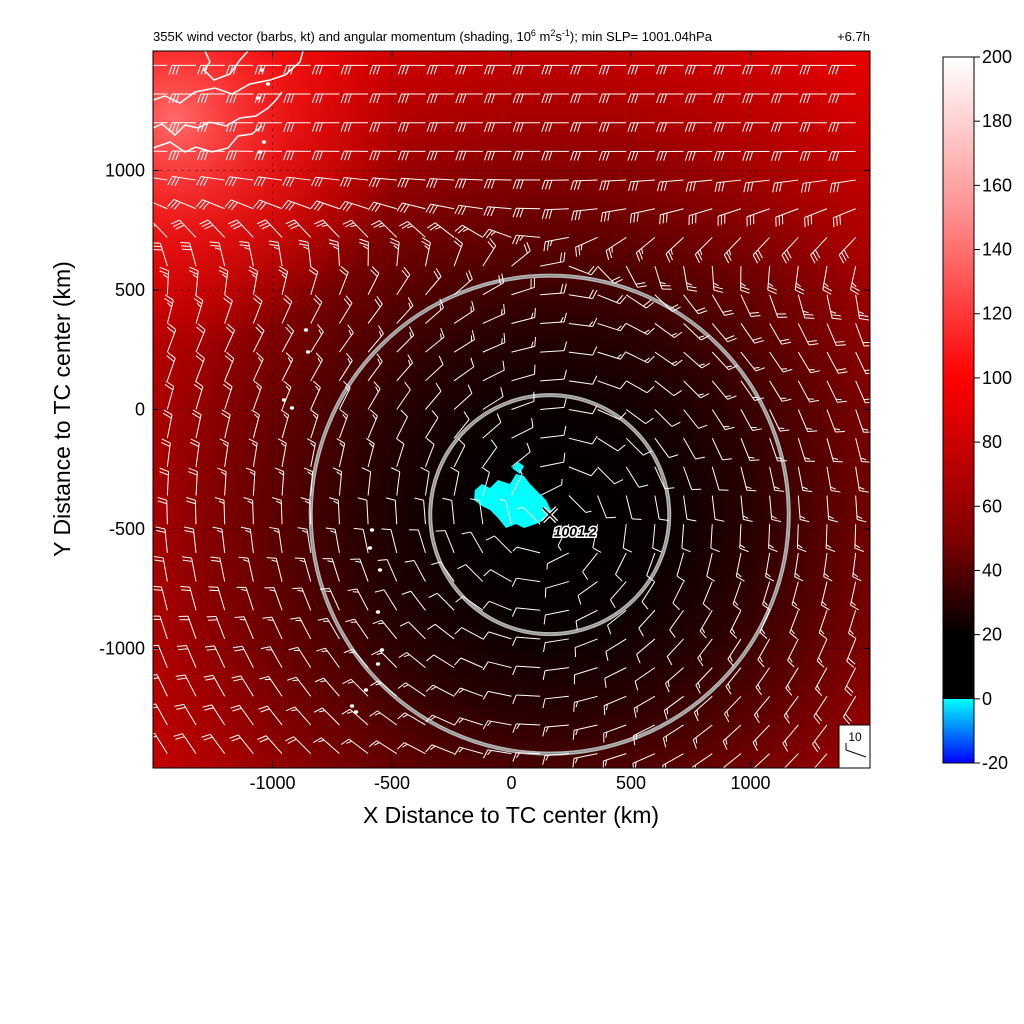 This screenshot has height=1024, width=1024. Describe the element at coordinates (140, 410) in the screenshot. I see `y-tick-label: 0` at that location.